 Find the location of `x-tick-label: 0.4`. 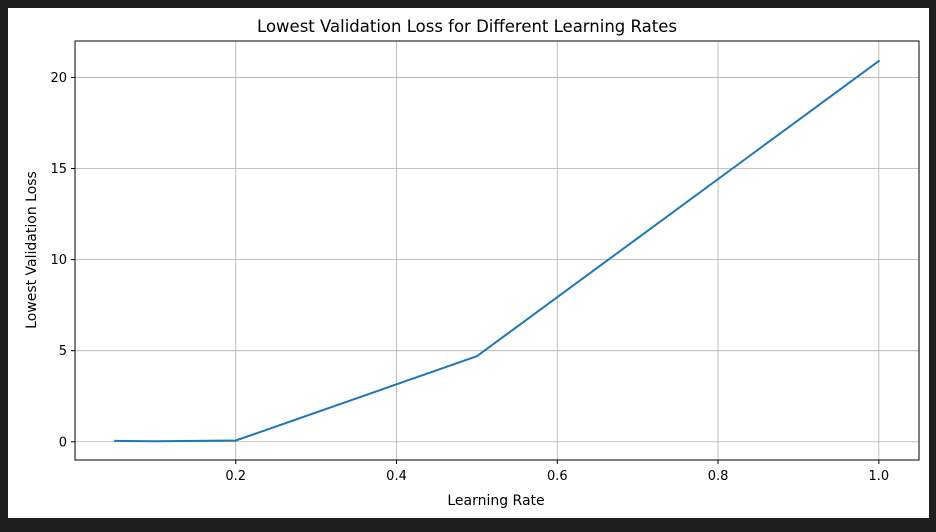

x-tick-label: 0.4 is located at coordinates (396, 476).